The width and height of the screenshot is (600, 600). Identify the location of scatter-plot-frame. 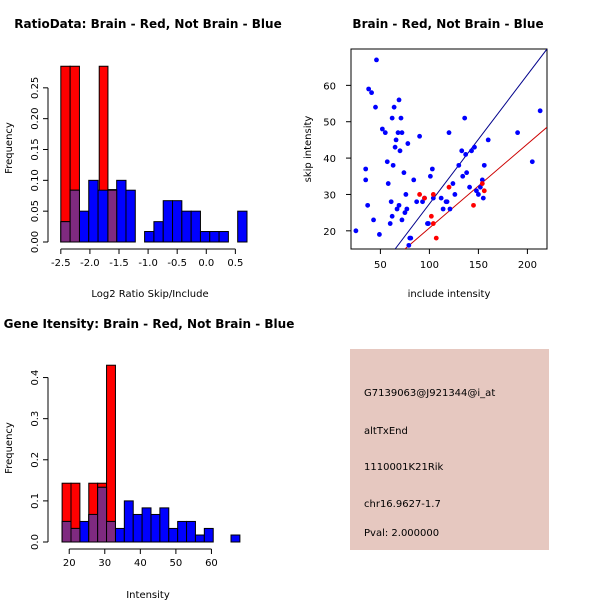
(449, 149).